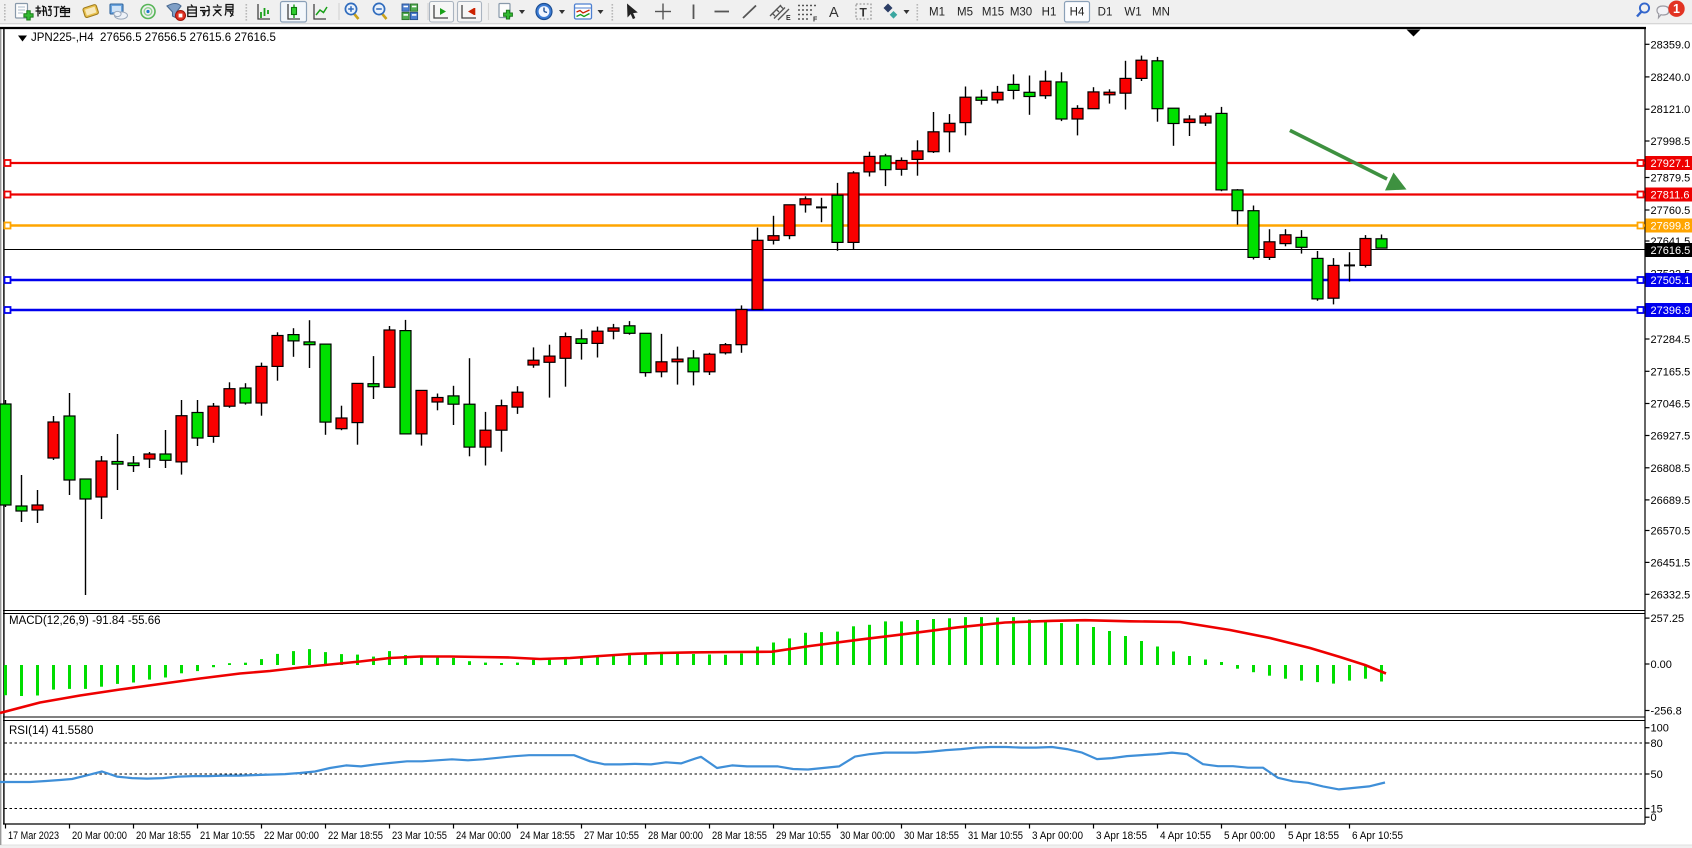 This screenshot has height=848, width=1692. What do you see at coordinates (1671, 532) in the screenshot?
I see `svg-text: 26570.5` at bounding box center [1671, 532].